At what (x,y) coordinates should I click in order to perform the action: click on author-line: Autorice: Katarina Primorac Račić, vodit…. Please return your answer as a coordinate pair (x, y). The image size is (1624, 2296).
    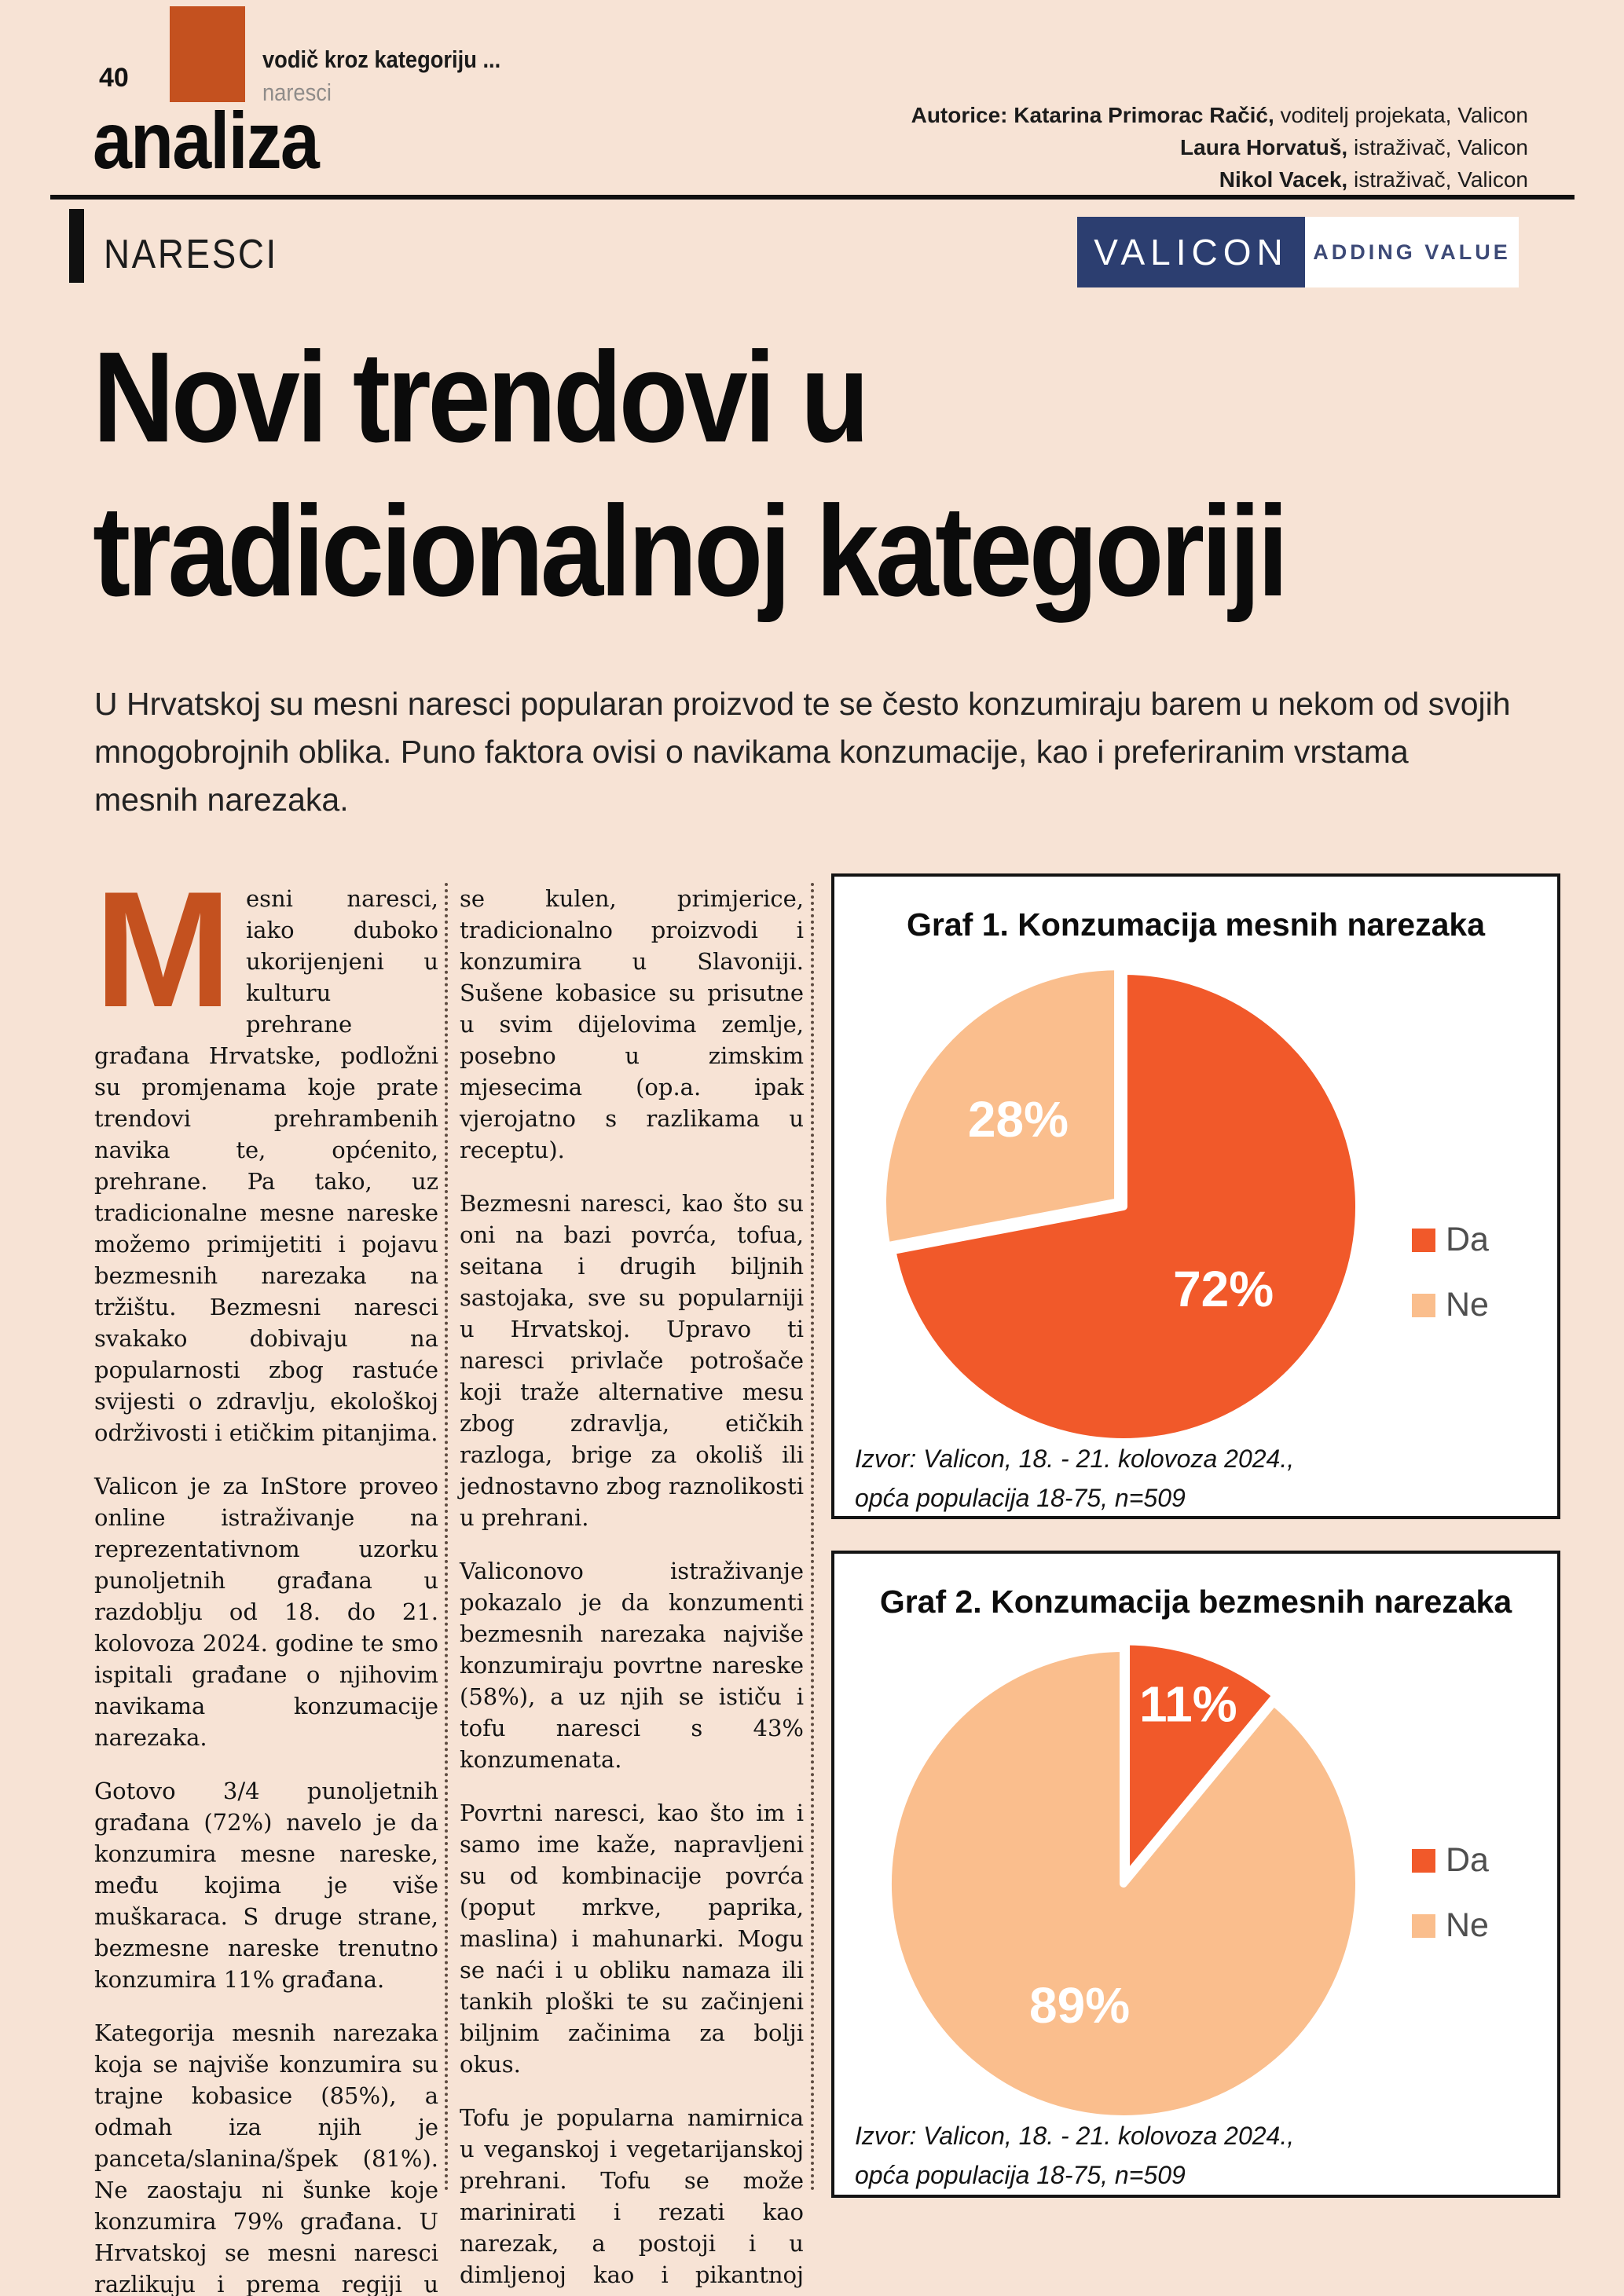
    Looking at the image, I should click on (1219, 115).